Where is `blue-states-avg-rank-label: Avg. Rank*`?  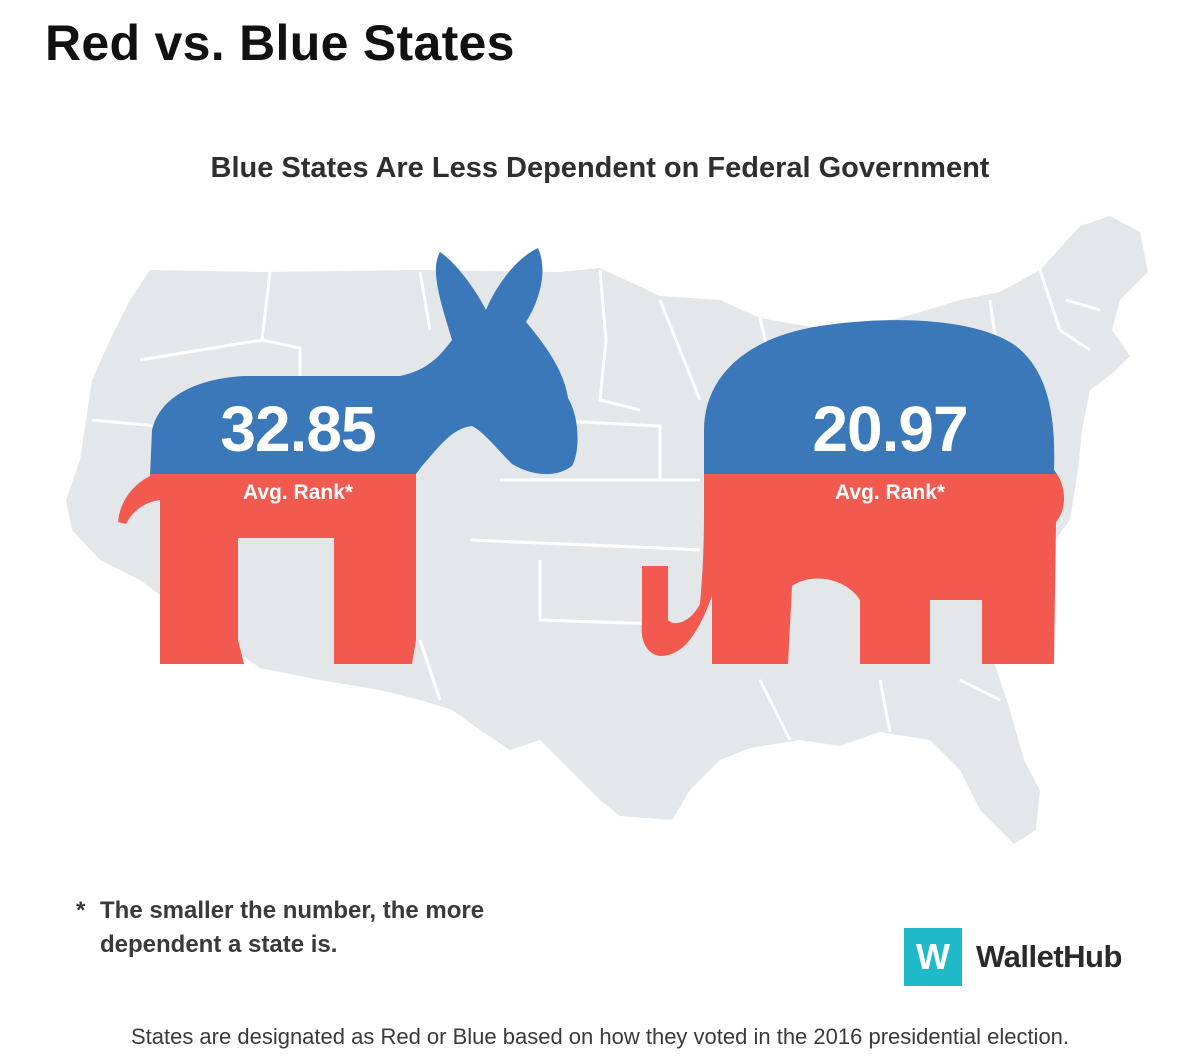
blue-states-avg-rank-label: Avg. Rank* is located at coordinates (298, 492).